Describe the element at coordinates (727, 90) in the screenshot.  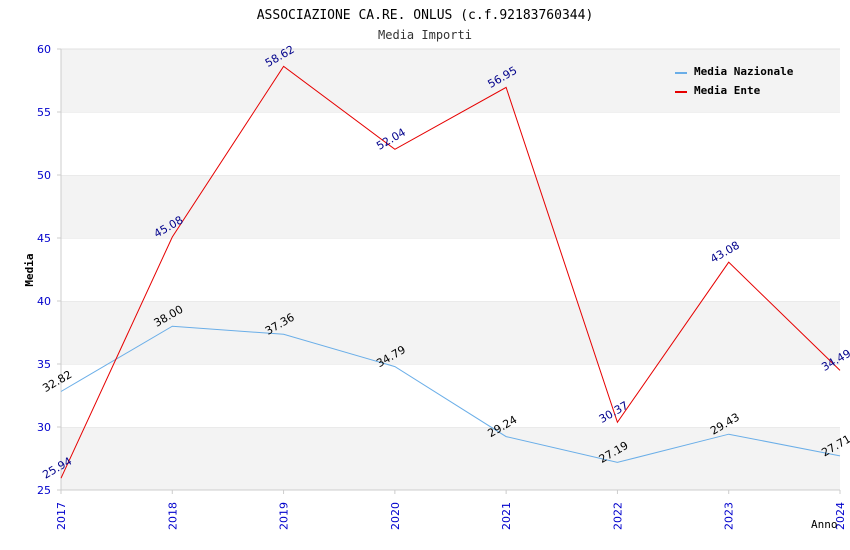
I see `legend-label-media-ente: Media Ente` at that location.